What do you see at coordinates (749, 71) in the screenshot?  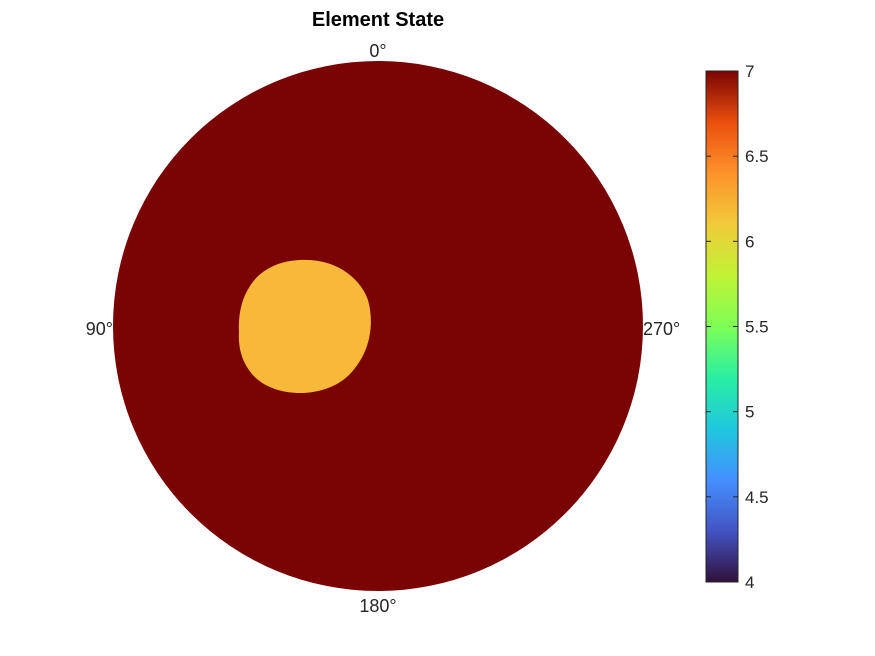 I see `colorbar-tick-label: 7` at bounding box center [749, 71].